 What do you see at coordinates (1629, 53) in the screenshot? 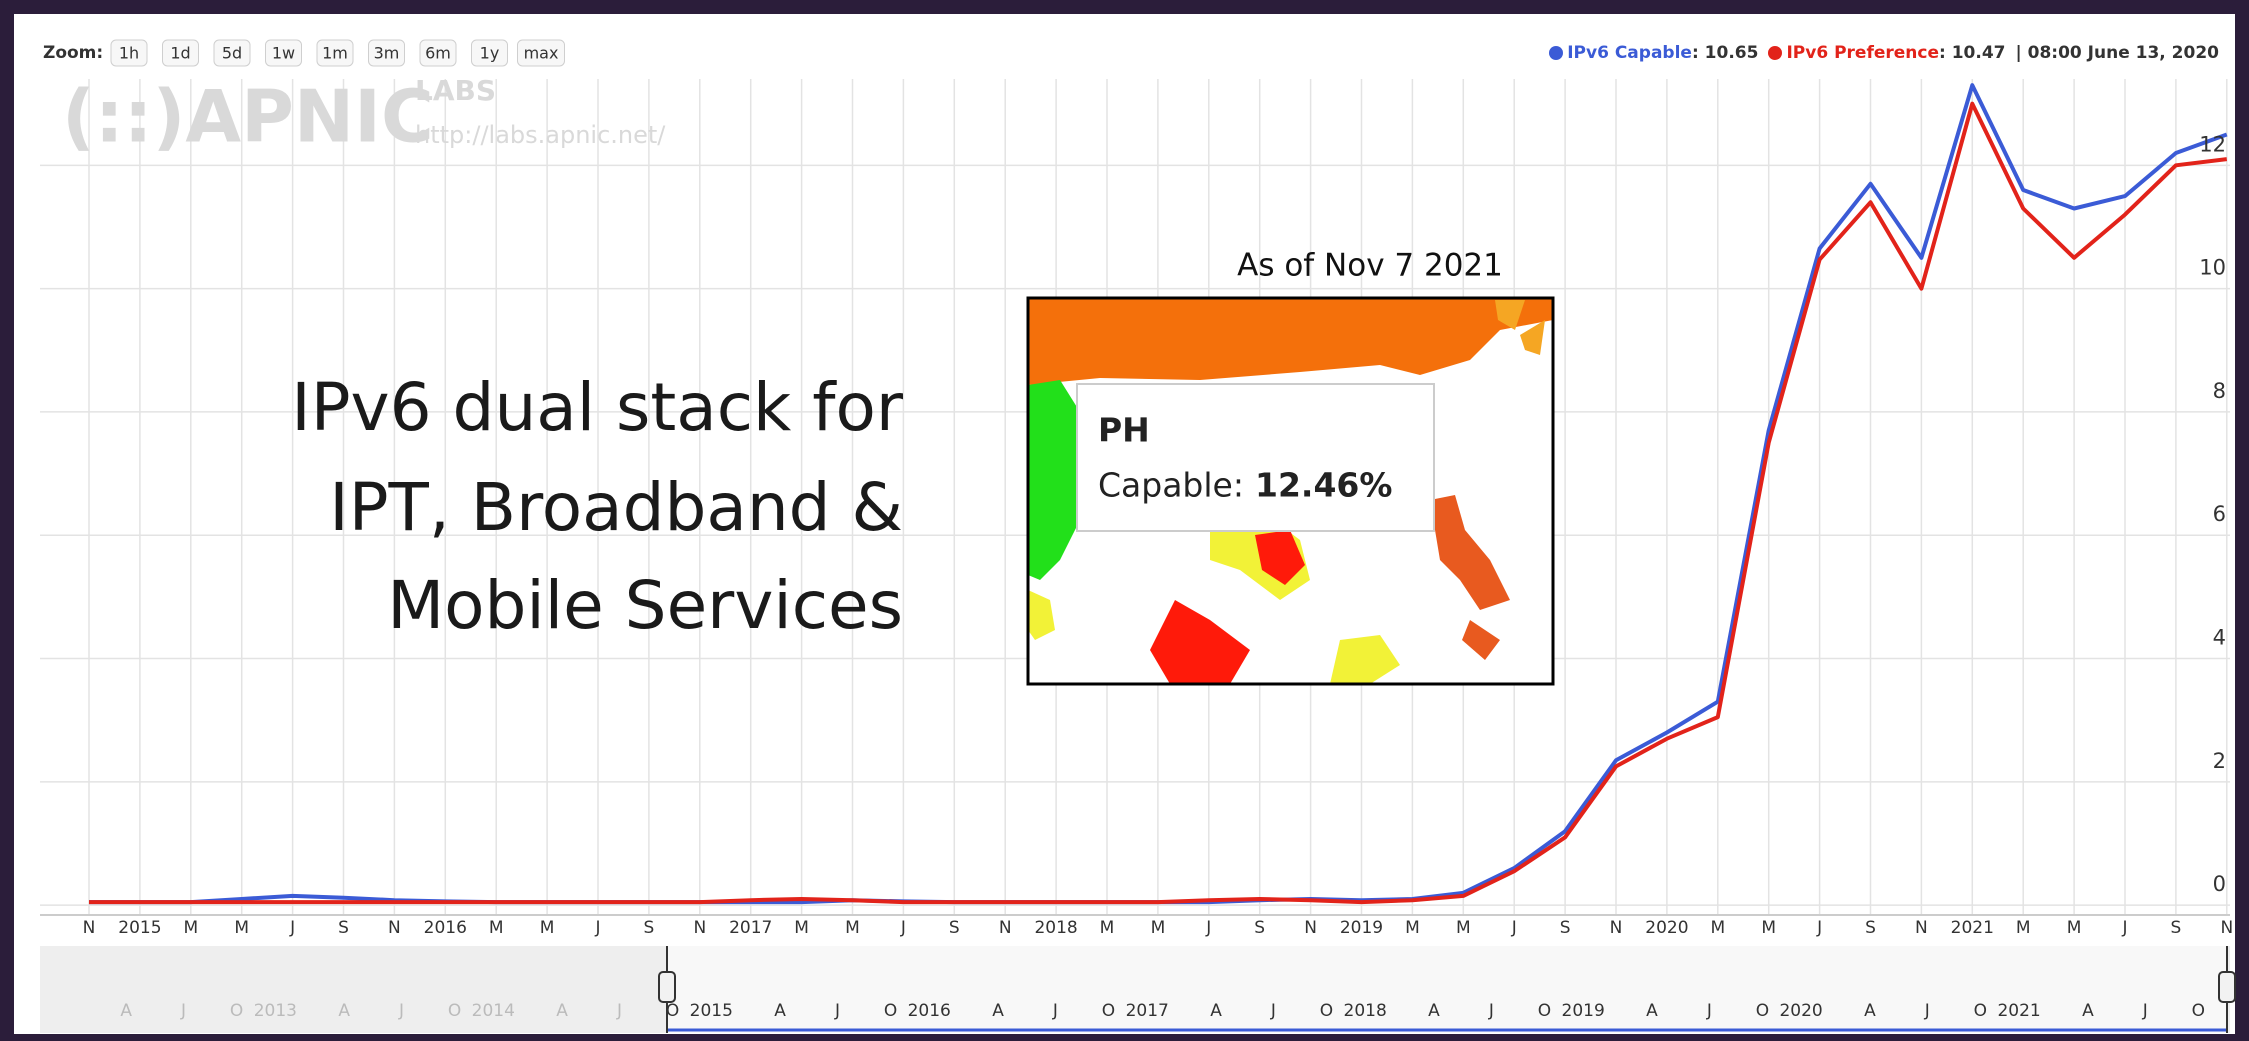
I see `legend-name: IPv6 Capable` at bounding box center [1629, 53].